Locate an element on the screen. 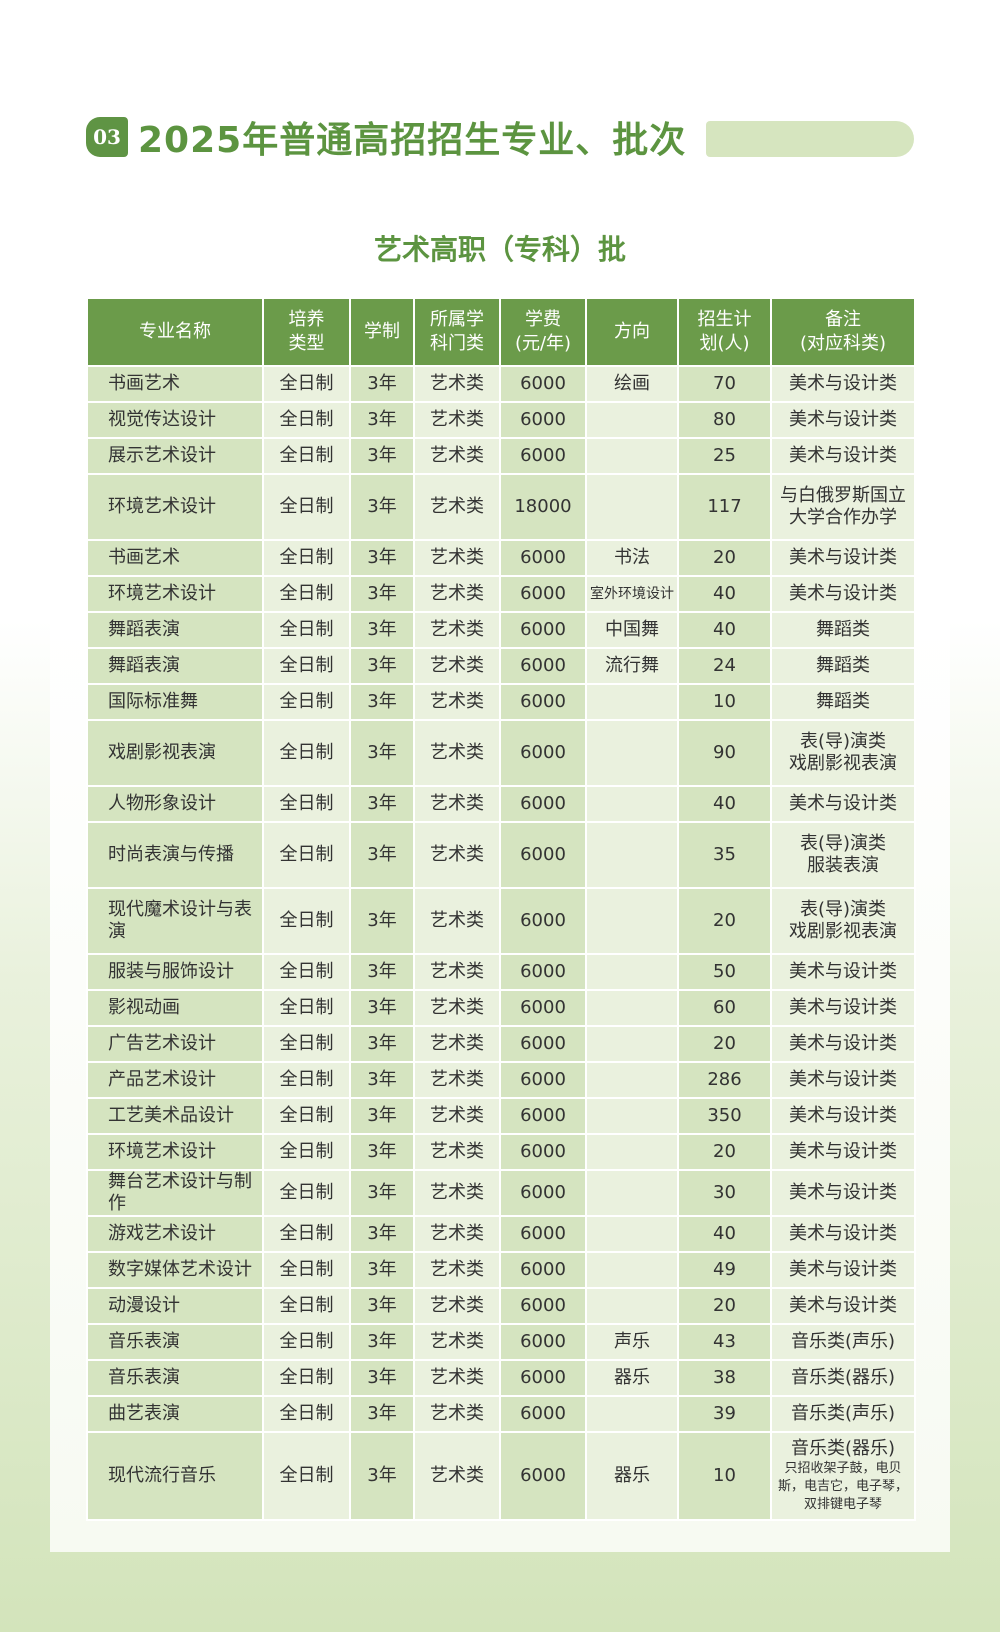 This screenshot has width=1000, height=1632. header-study-type: 培养 类型 is located at coordinates (306, 332).